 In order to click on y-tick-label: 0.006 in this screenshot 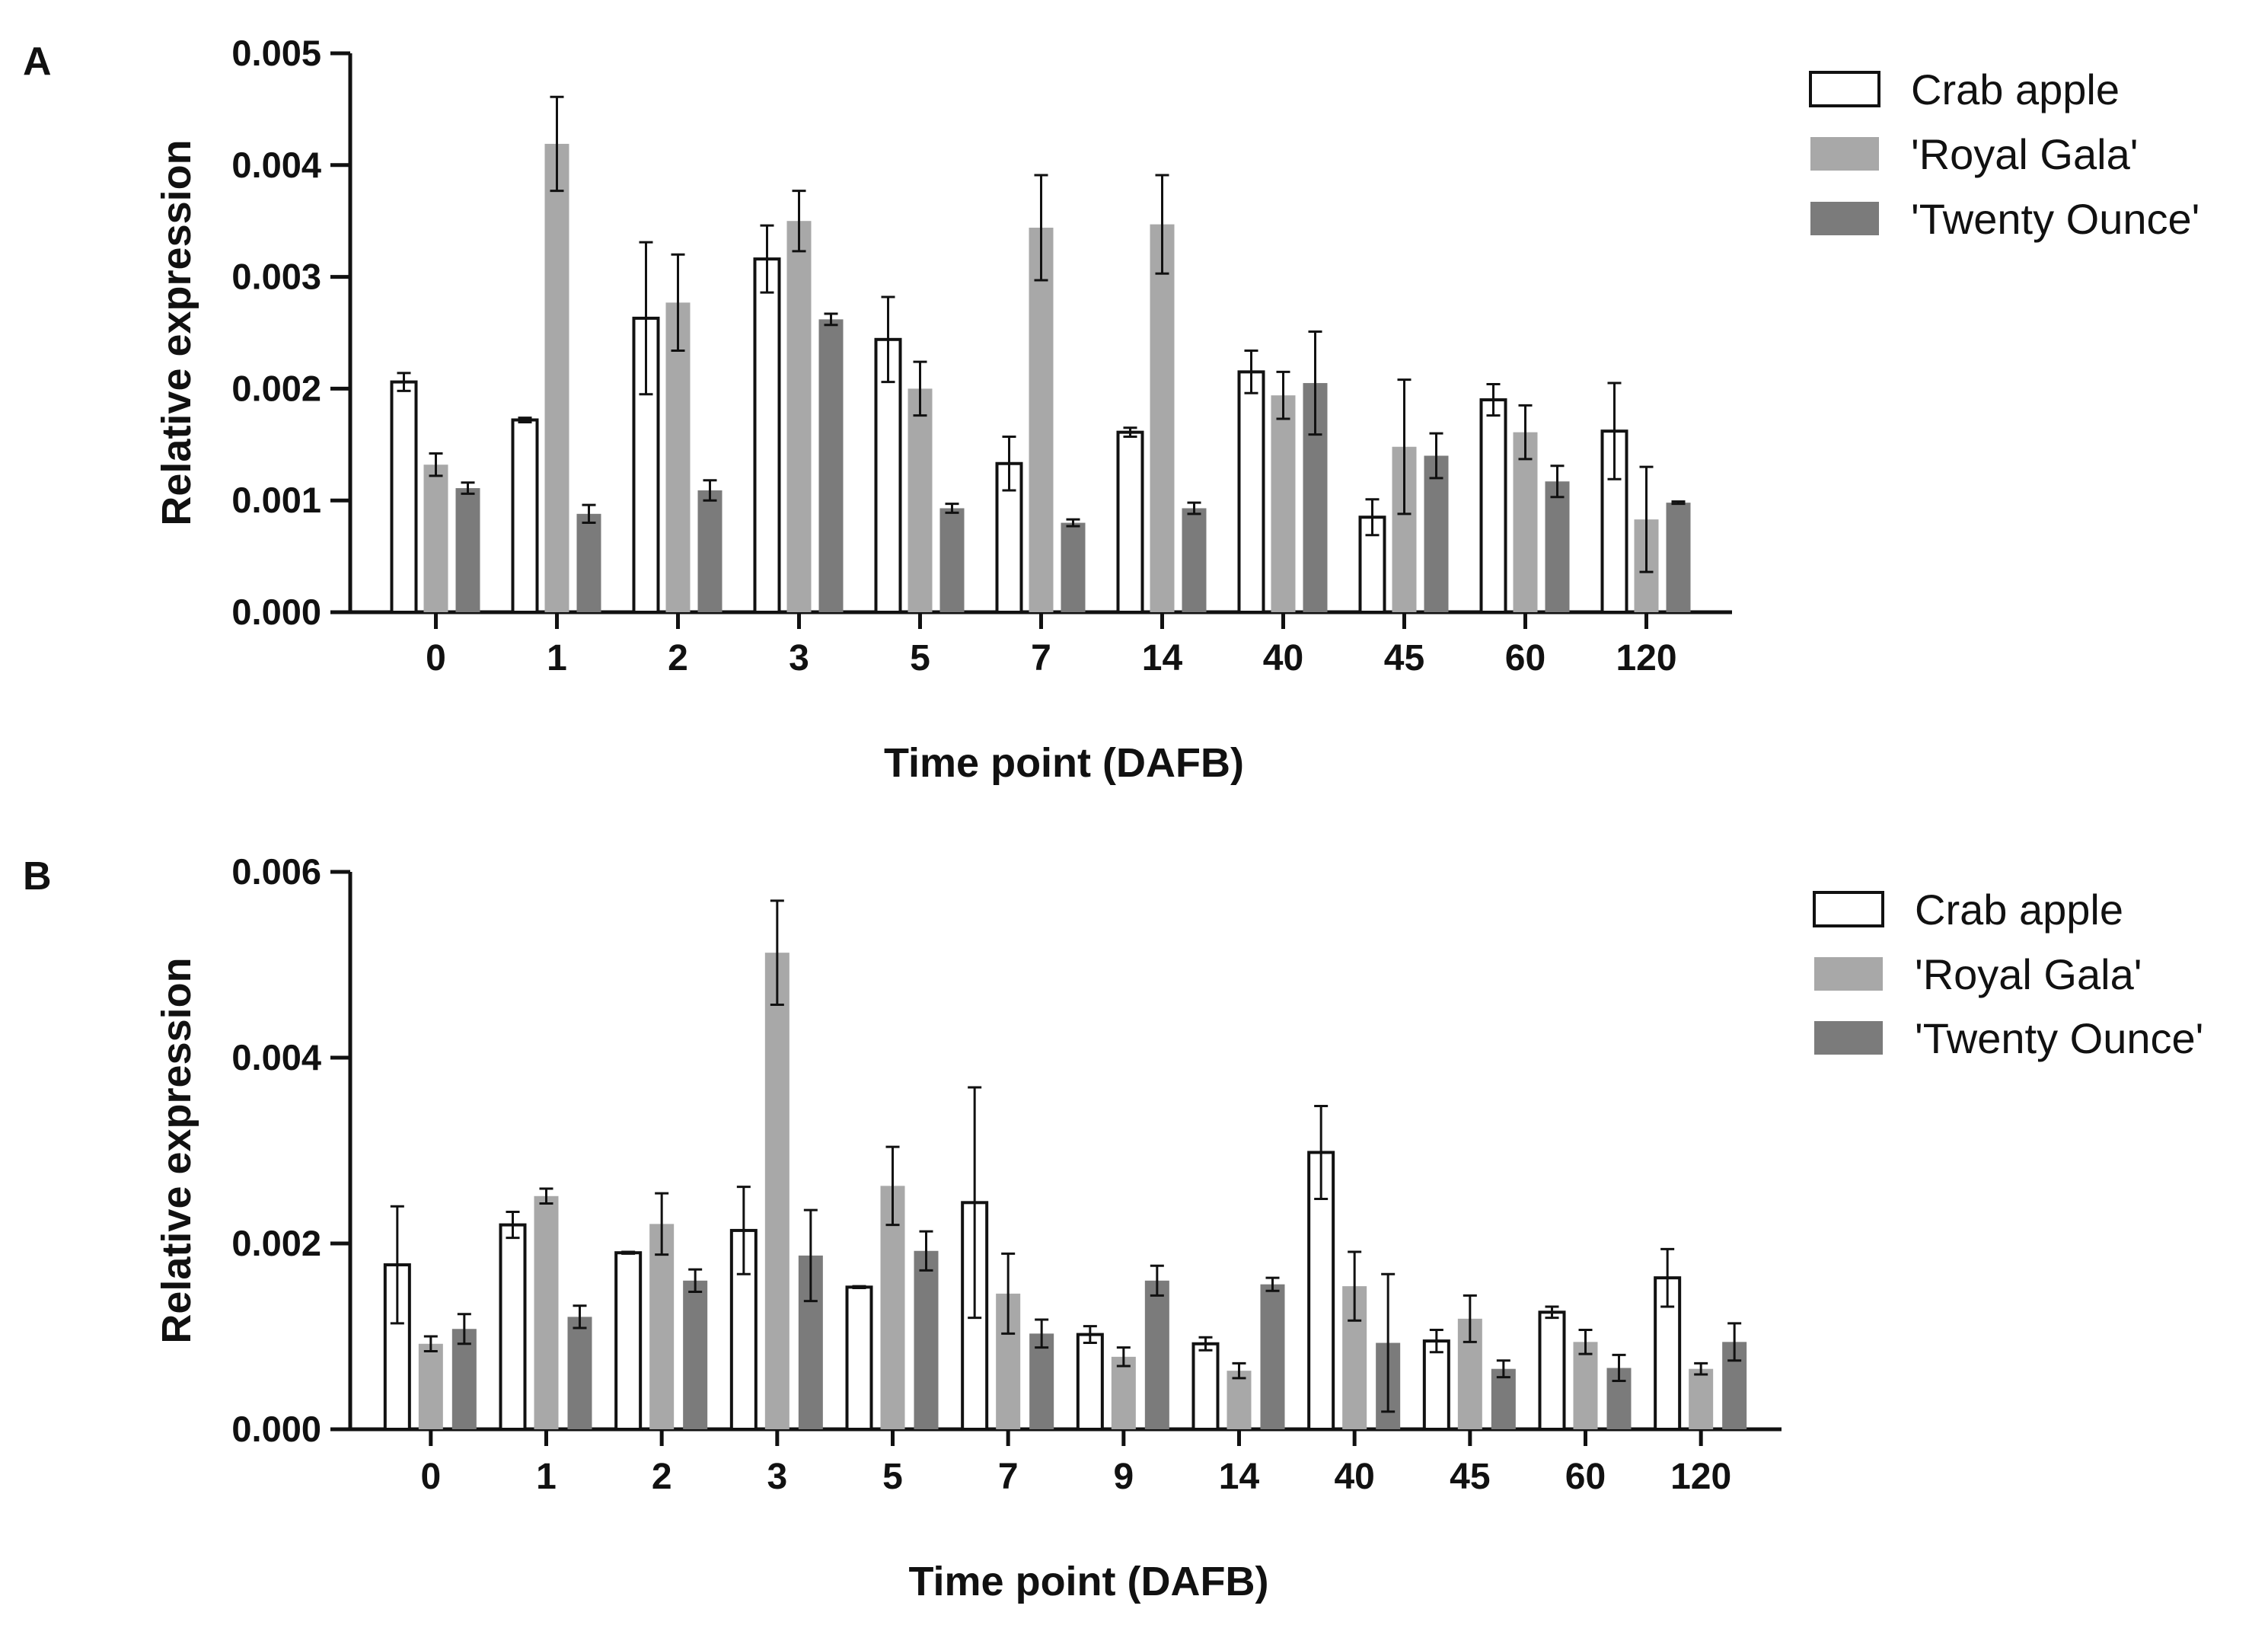, I will do `click(276, 871)`.